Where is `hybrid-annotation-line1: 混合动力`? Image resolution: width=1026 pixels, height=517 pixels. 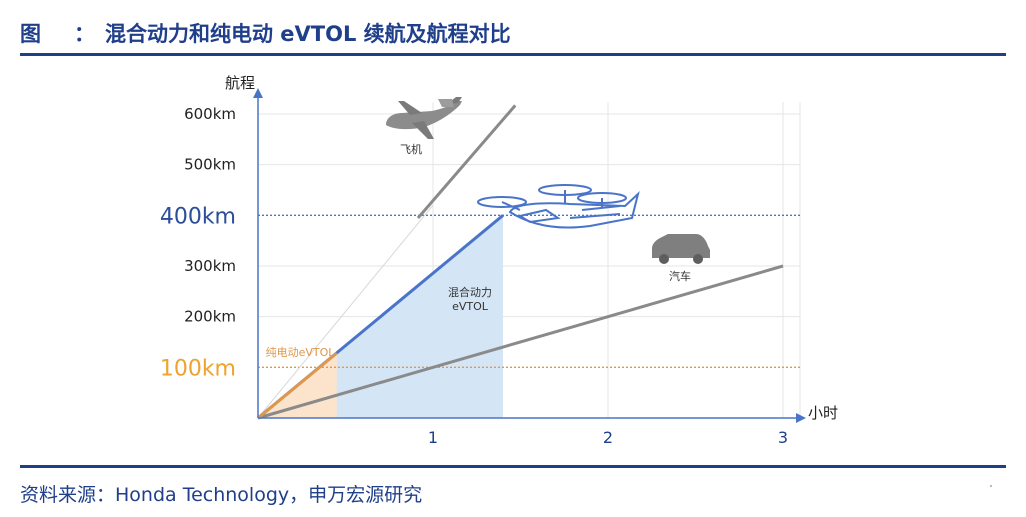 hybrid-annotation-line1: 混合动力 is located at coordinates (470, 292).